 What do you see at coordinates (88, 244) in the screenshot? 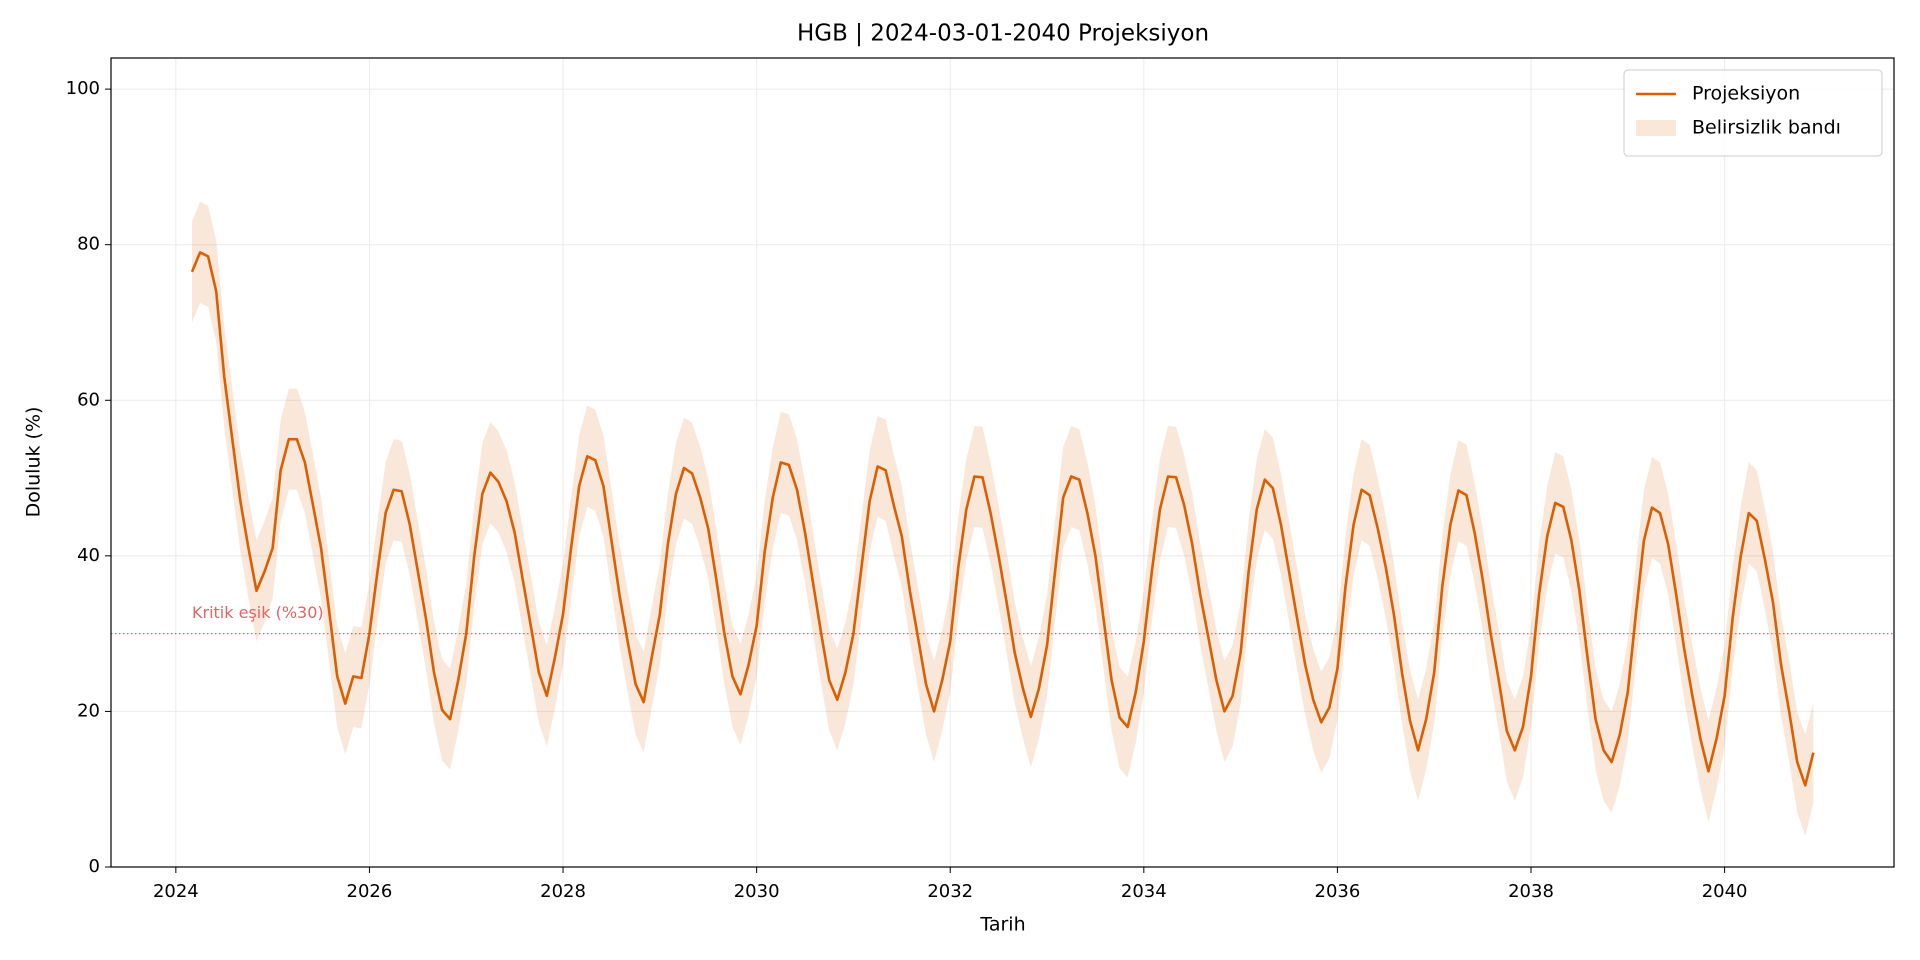
I see `y-tick-label: 80` at bounding box center [88, 244].